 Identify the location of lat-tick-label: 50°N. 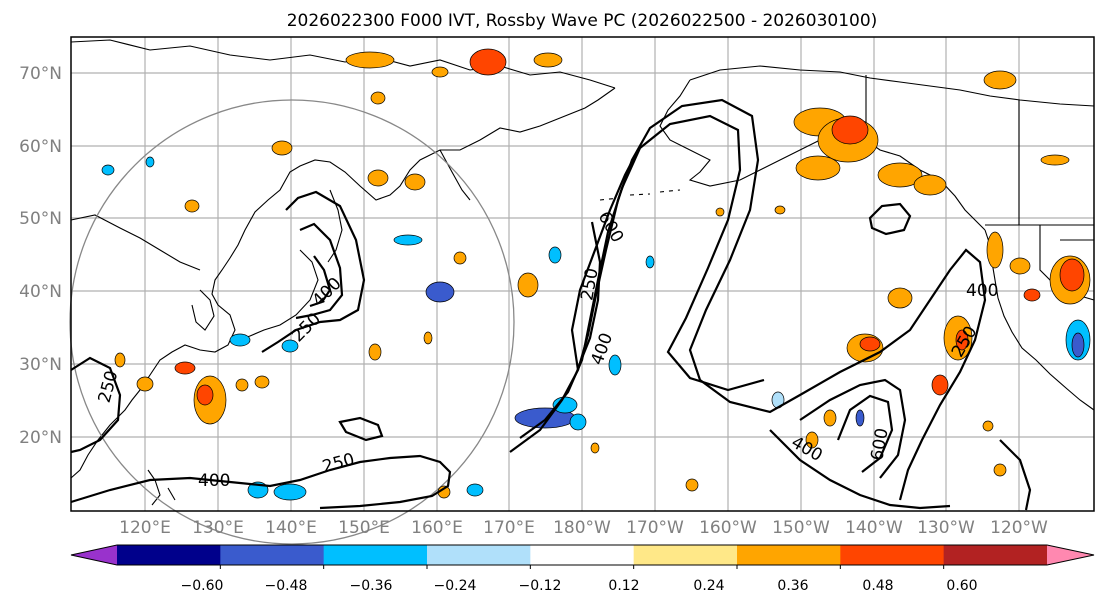
(40, 219).